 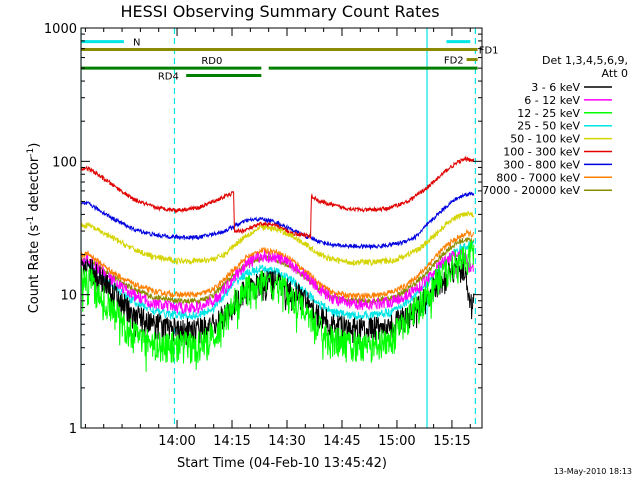 What do you see at coordinates (615, 73) in the screenshot?
I see `legend-header-attenuator: Att 0` at bounding box center [615, 73].